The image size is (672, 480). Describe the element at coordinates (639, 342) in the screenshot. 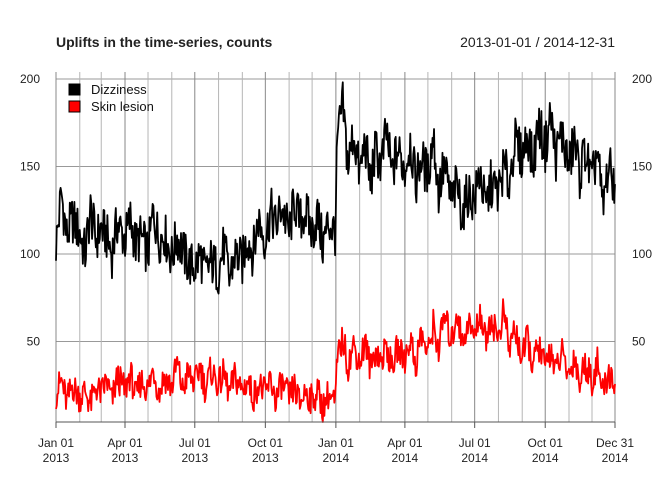

I see `y-tick-right-50: 50` at that location.